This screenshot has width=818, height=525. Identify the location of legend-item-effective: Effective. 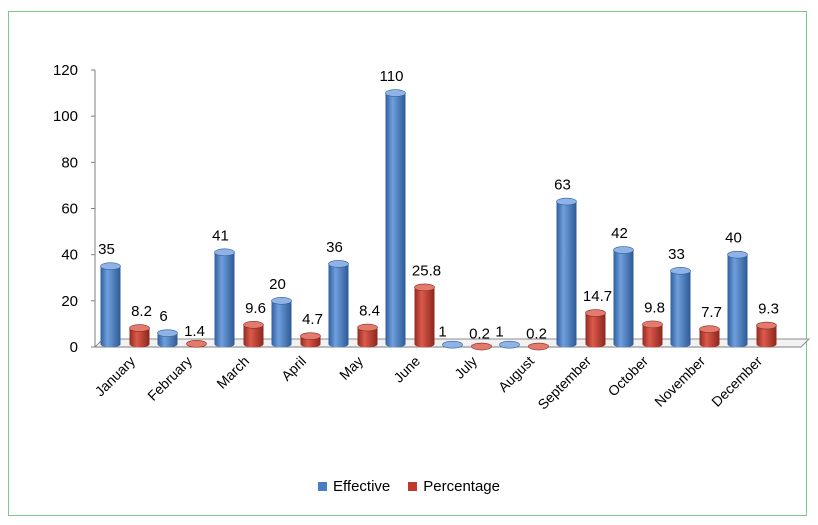
(354, 486).